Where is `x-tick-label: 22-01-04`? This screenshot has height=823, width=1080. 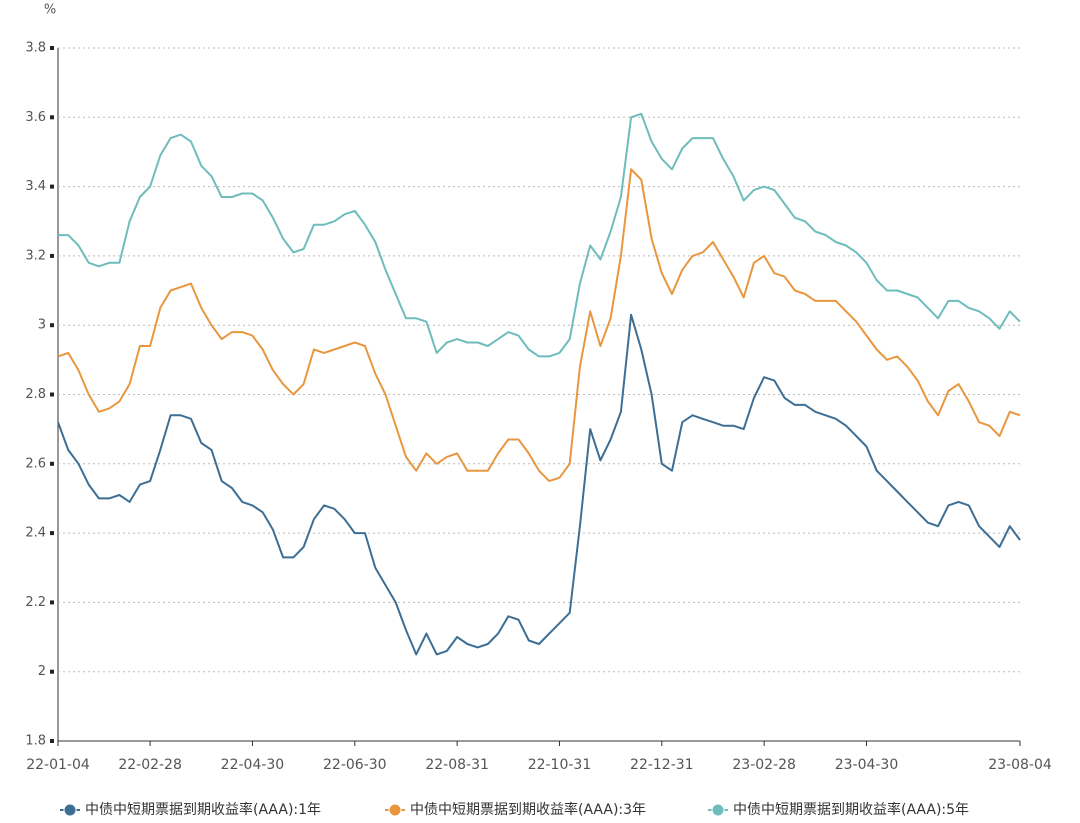 x-tick-label: 22-01-04 is located at coordinates (58, 765).